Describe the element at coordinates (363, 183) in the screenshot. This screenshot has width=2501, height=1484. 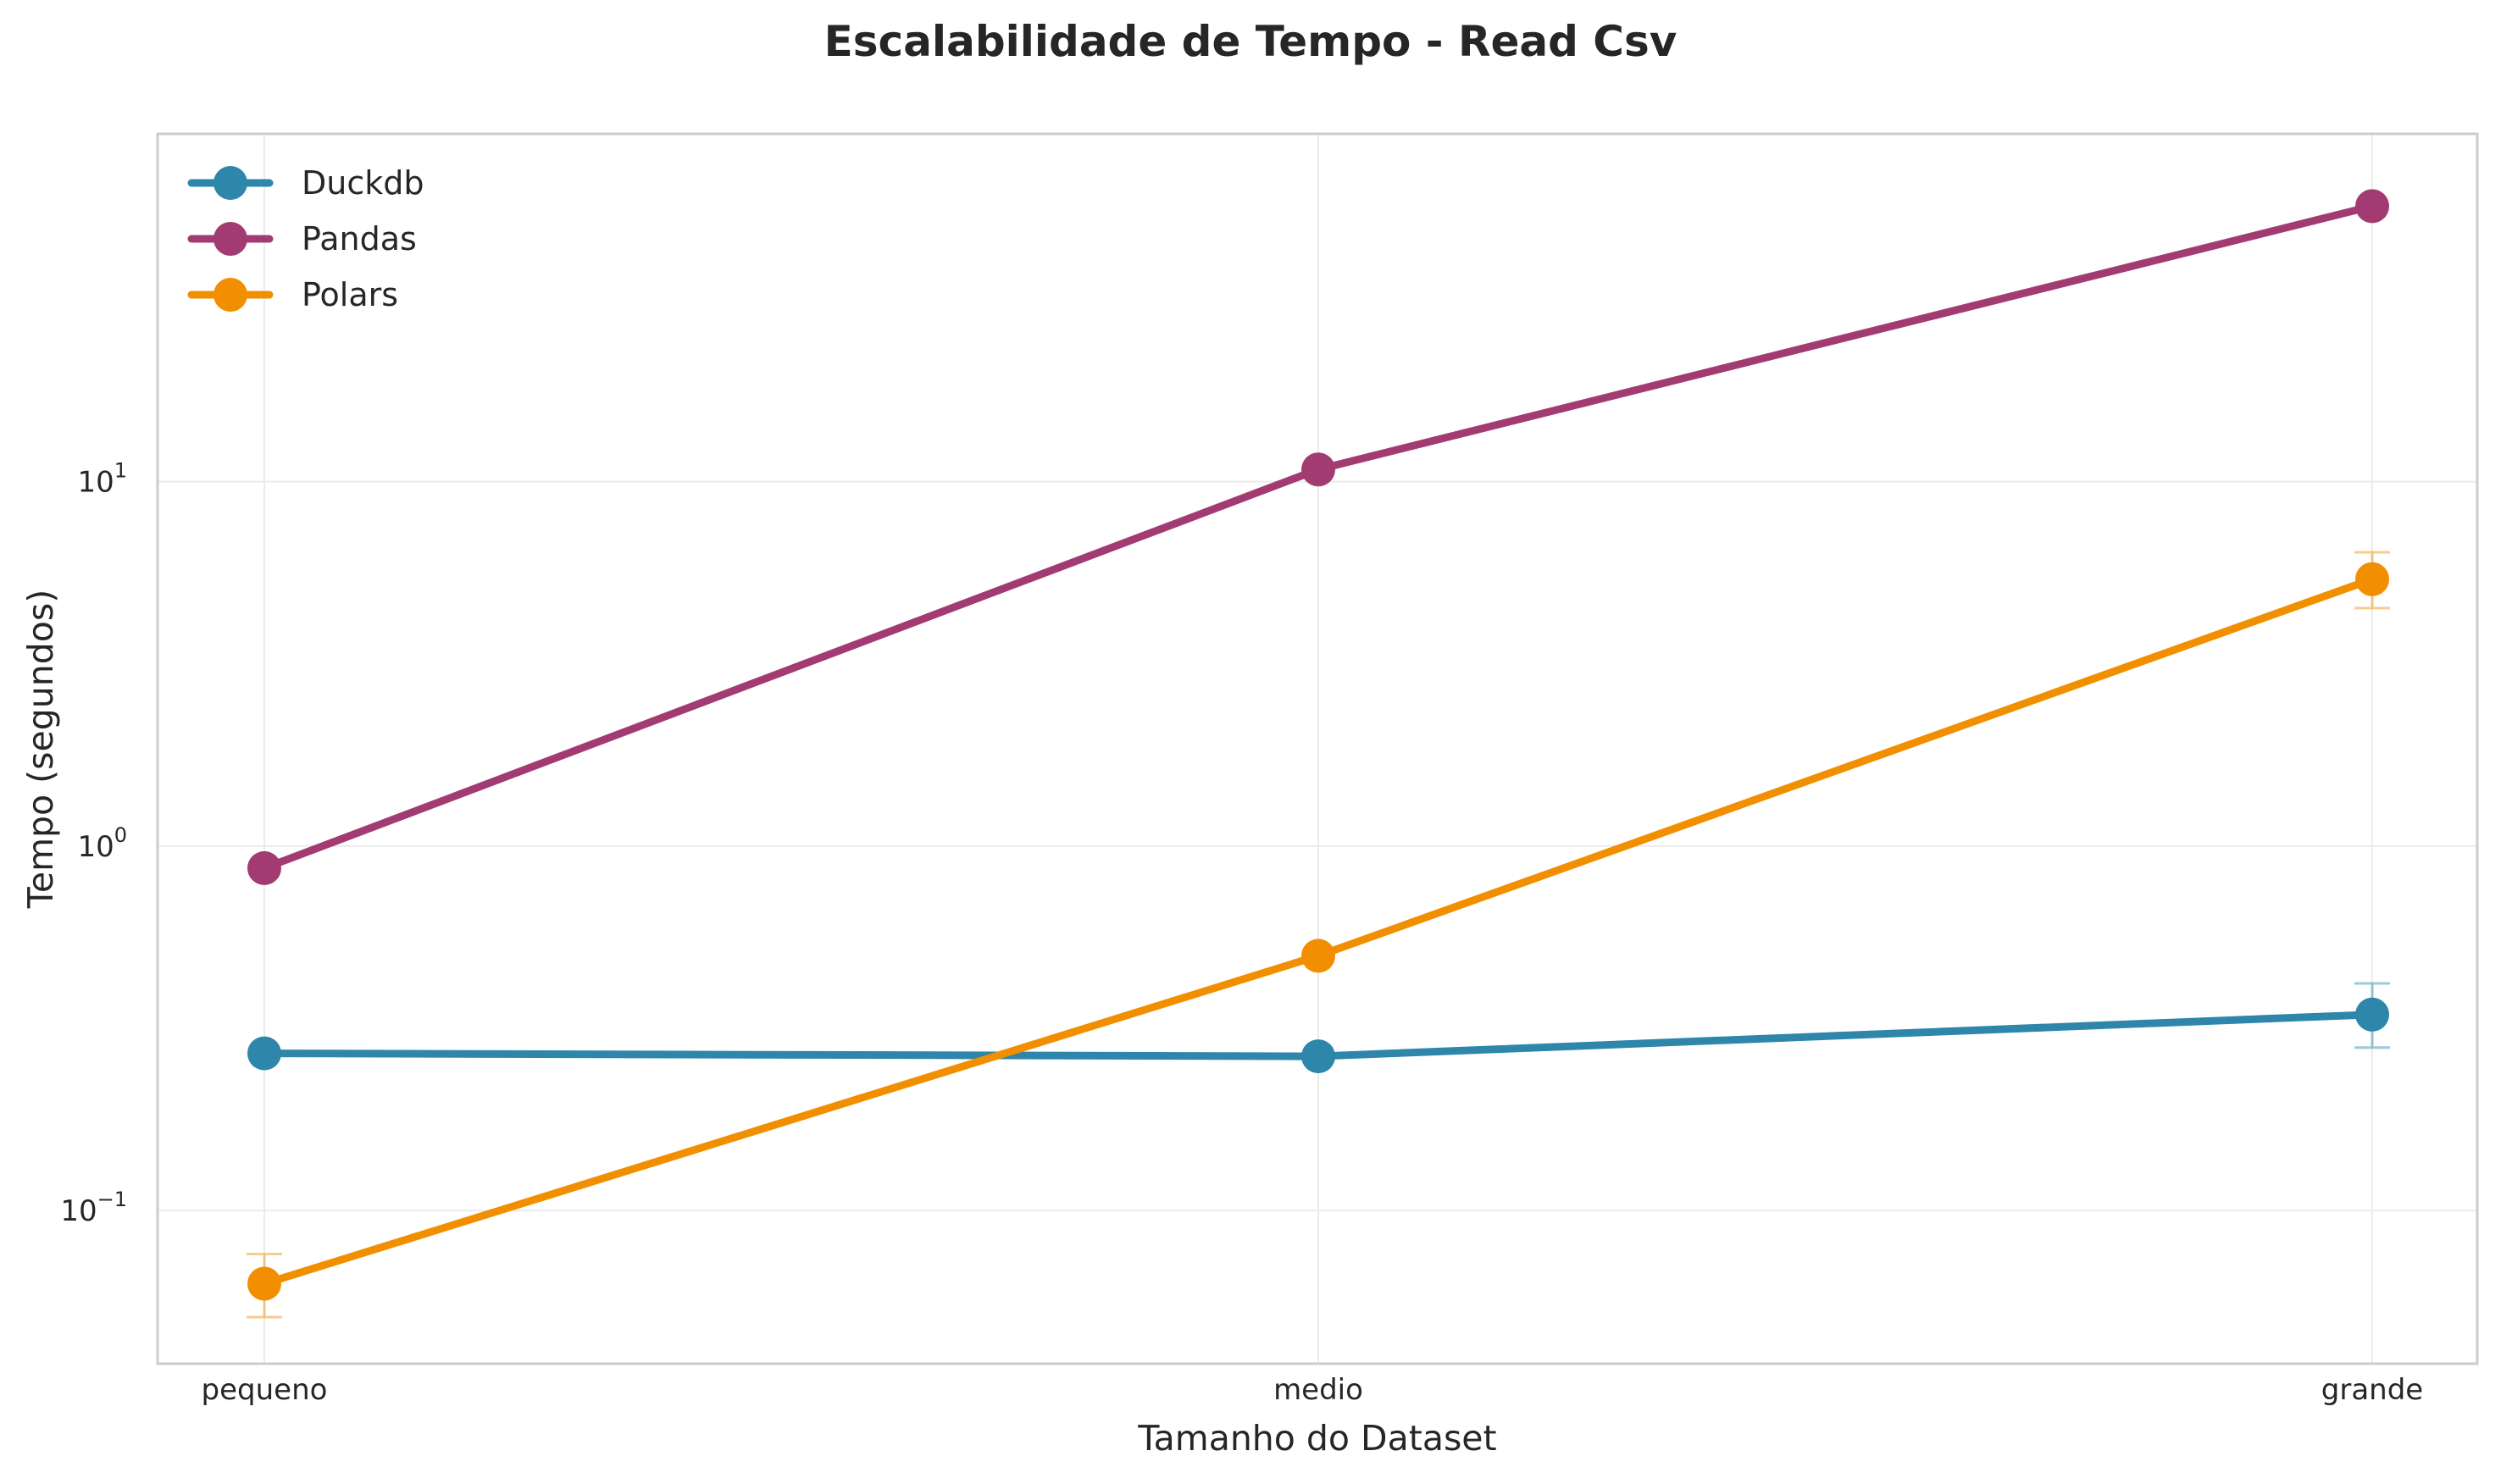
I see `legend-label-duckdb: Duckdb` at that location.